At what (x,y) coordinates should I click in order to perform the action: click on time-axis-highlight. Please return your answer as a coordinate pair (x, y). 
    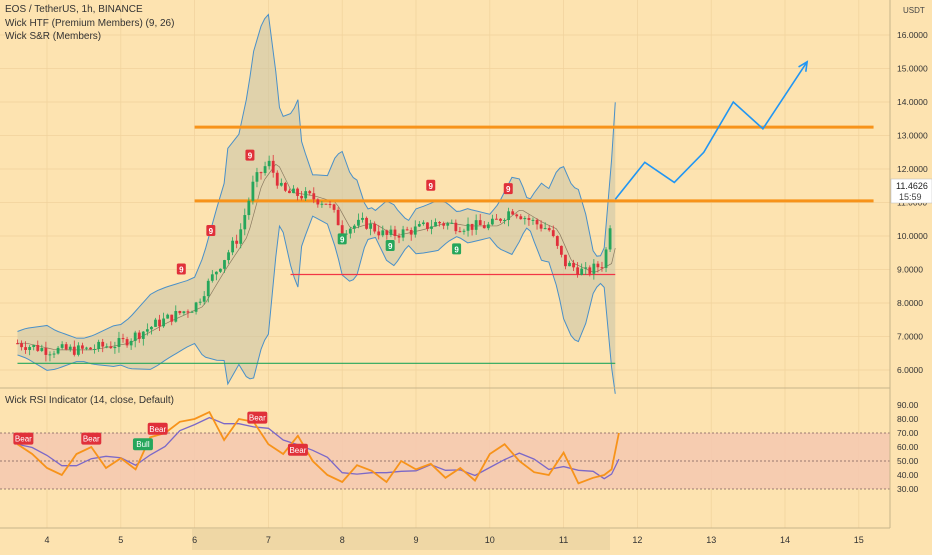
    Looking at the image, I should click on (401, 539).